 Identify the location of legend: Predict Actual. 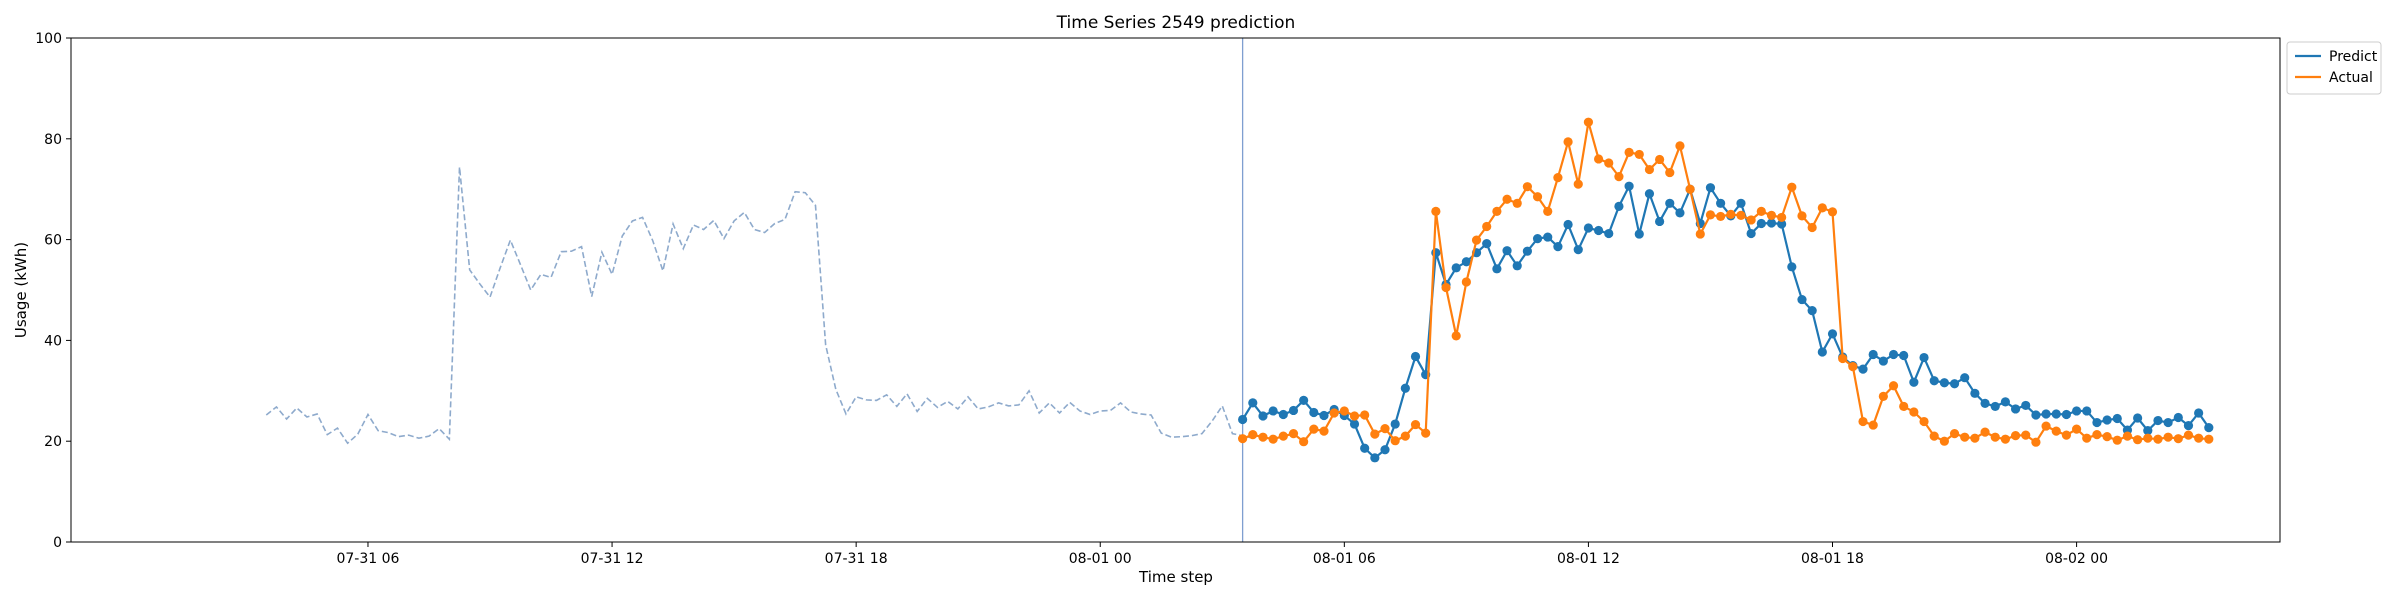
(2334, 68).